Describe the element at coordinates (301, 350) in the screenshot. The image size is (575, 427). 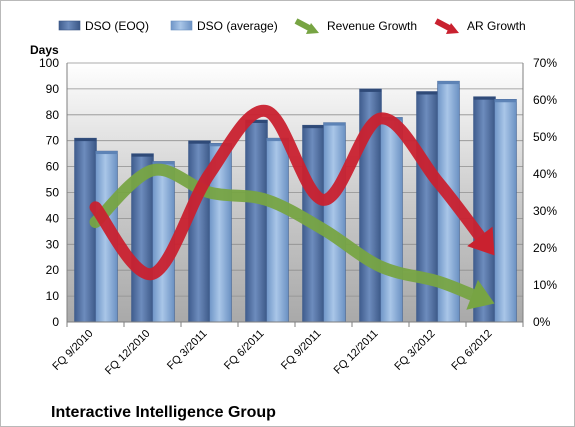
I see `x-tick-label: FQ 9/2011` at that location.